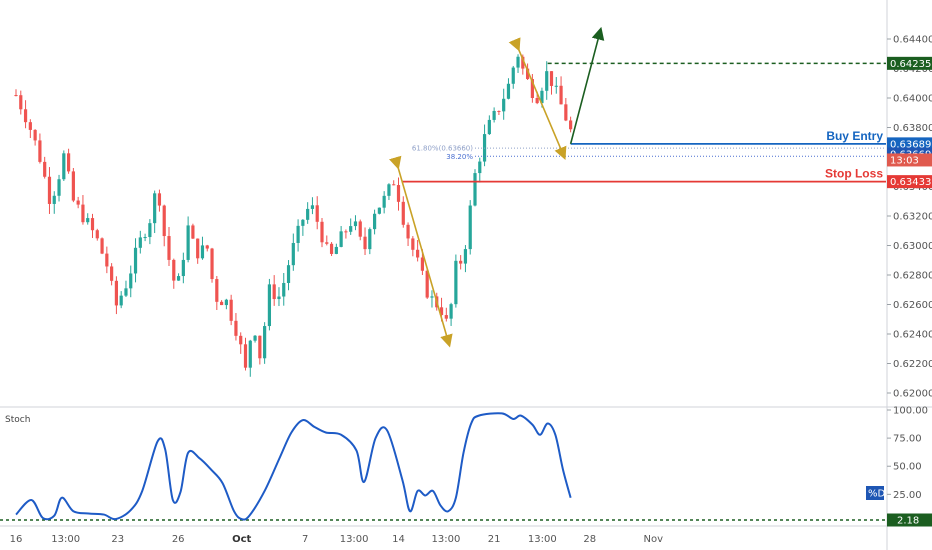 This screenshot has width=932, height=550. Describe the element at coordinates (912, 276) in the screenshot. I see `price-tick-label: 0.62800` at that location.